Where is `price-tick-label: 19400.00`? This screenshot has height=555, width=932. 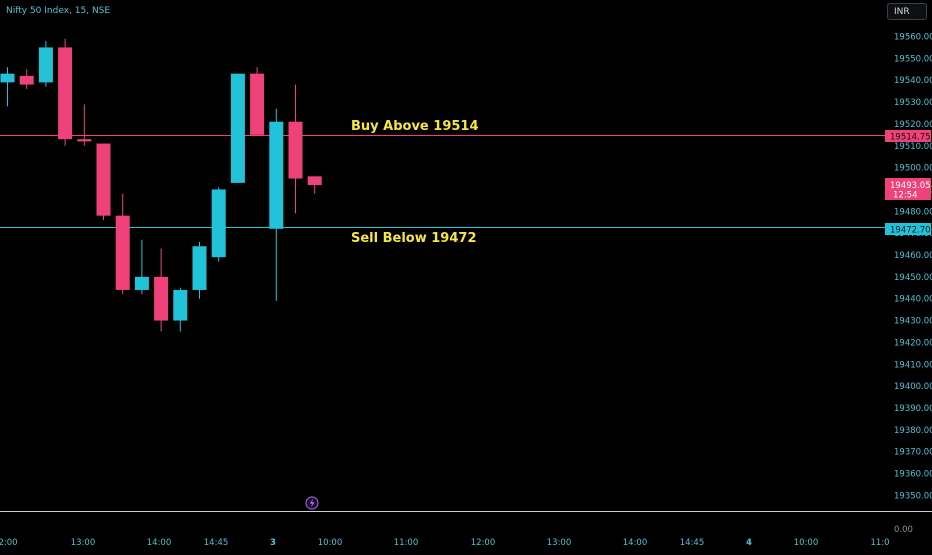 price-tick-label: 19400.00 is located at coordinates (913, 387).